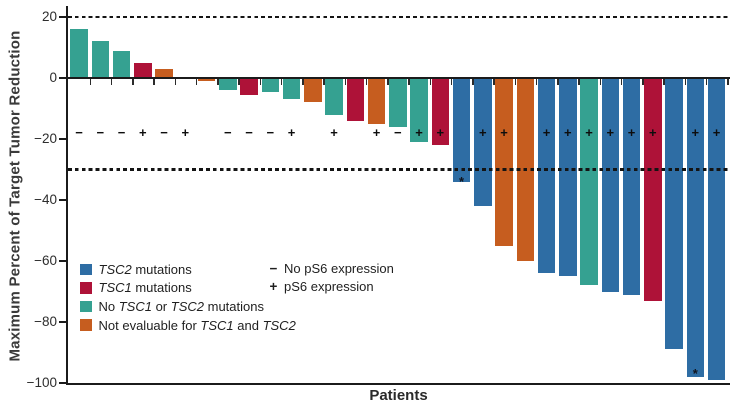 The image size is (751, 409). What do you see at coordinates (589, 132) in the screenshot?
I see `ps6-sign-patient-25: +` at bounding box center [589, 132].